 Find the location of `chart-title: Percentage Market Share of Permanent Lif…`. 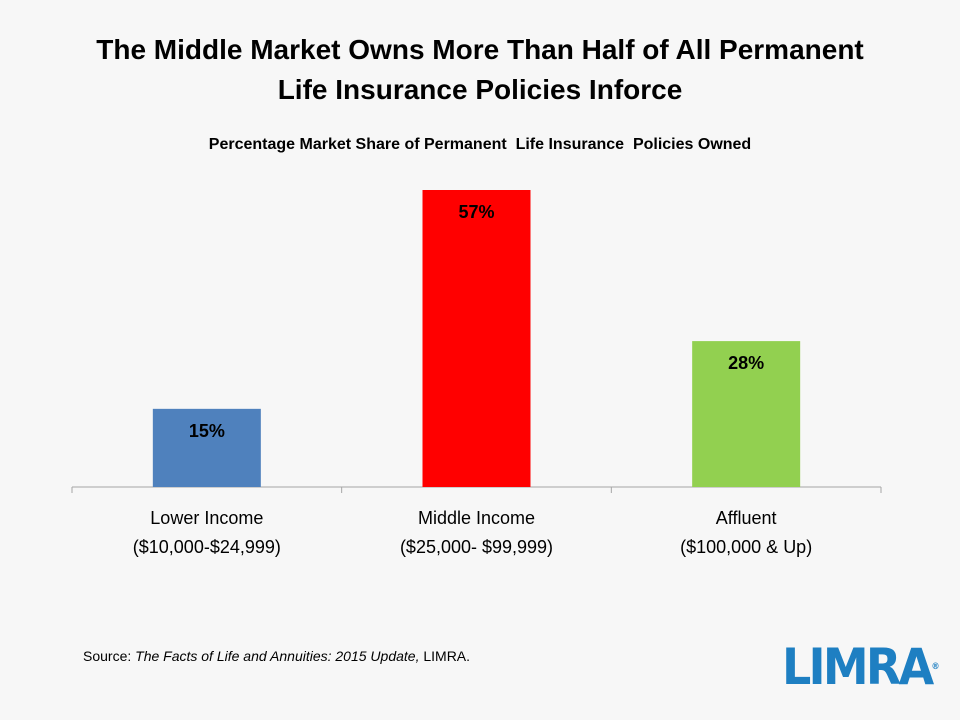

chart-title: Percentage Market Share of Permanent Lif… is located at coordinates (480, 144).